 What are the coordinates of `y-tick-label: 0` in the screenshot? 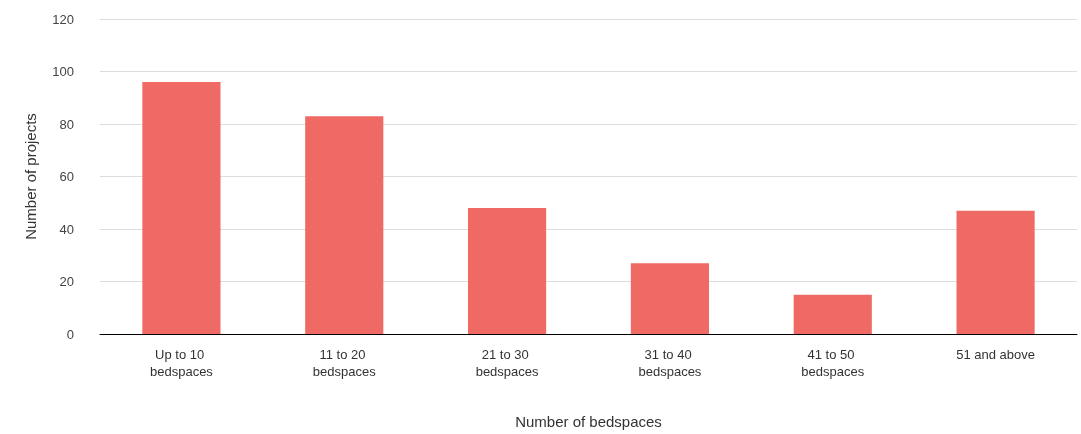 It's located at (70, 334).